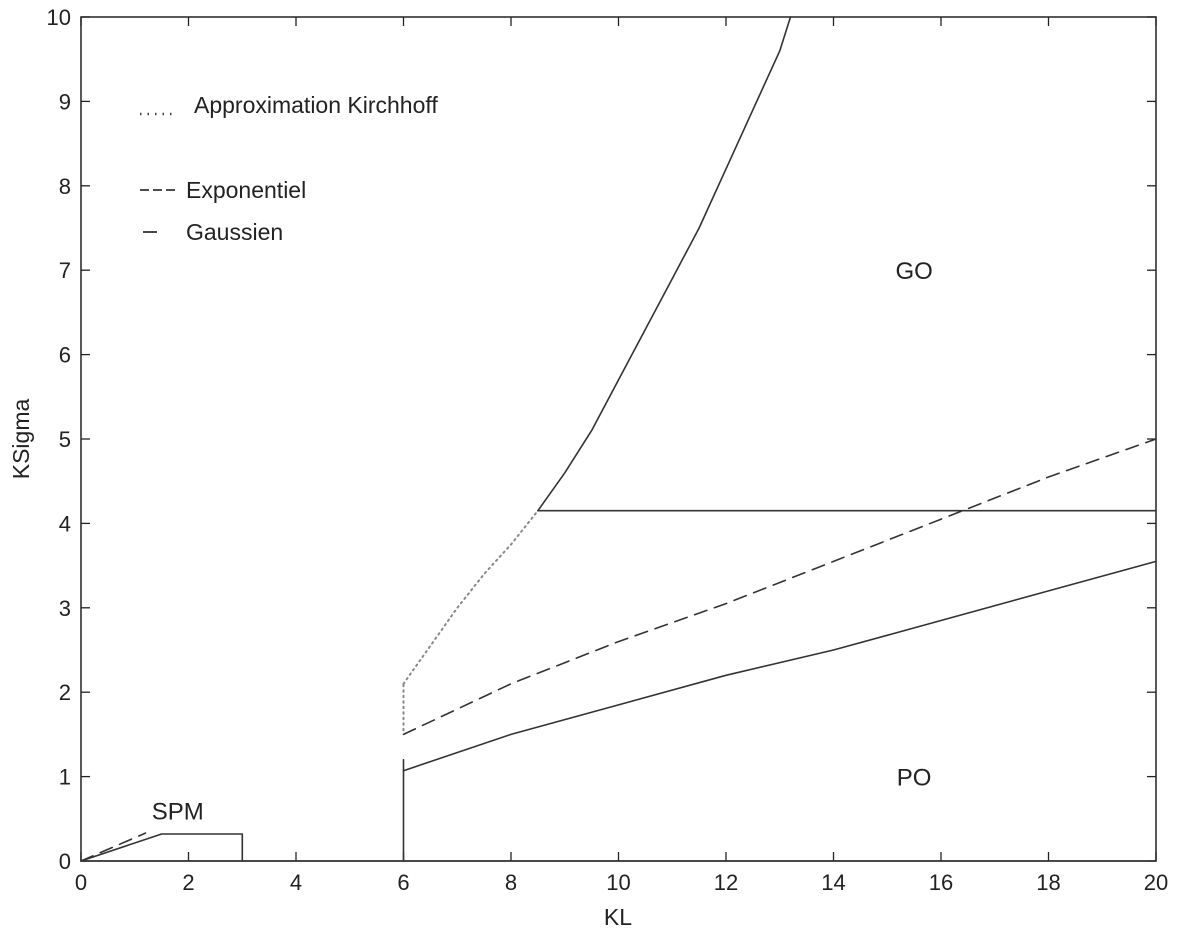 This screenshot has height=931, width=1178. I want to click on x-tick-label: 8, so click(511, 882).